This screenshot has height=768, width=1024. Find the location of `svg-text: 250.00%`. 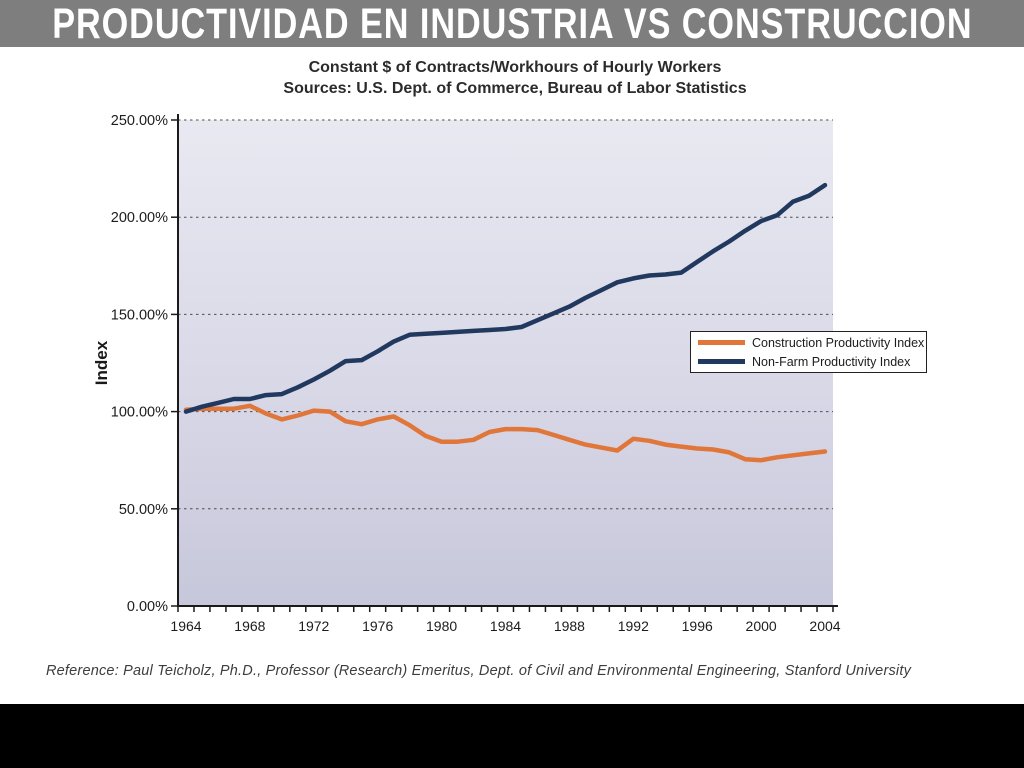

svg-text: 250.00% is located at coordinates (139, 121).